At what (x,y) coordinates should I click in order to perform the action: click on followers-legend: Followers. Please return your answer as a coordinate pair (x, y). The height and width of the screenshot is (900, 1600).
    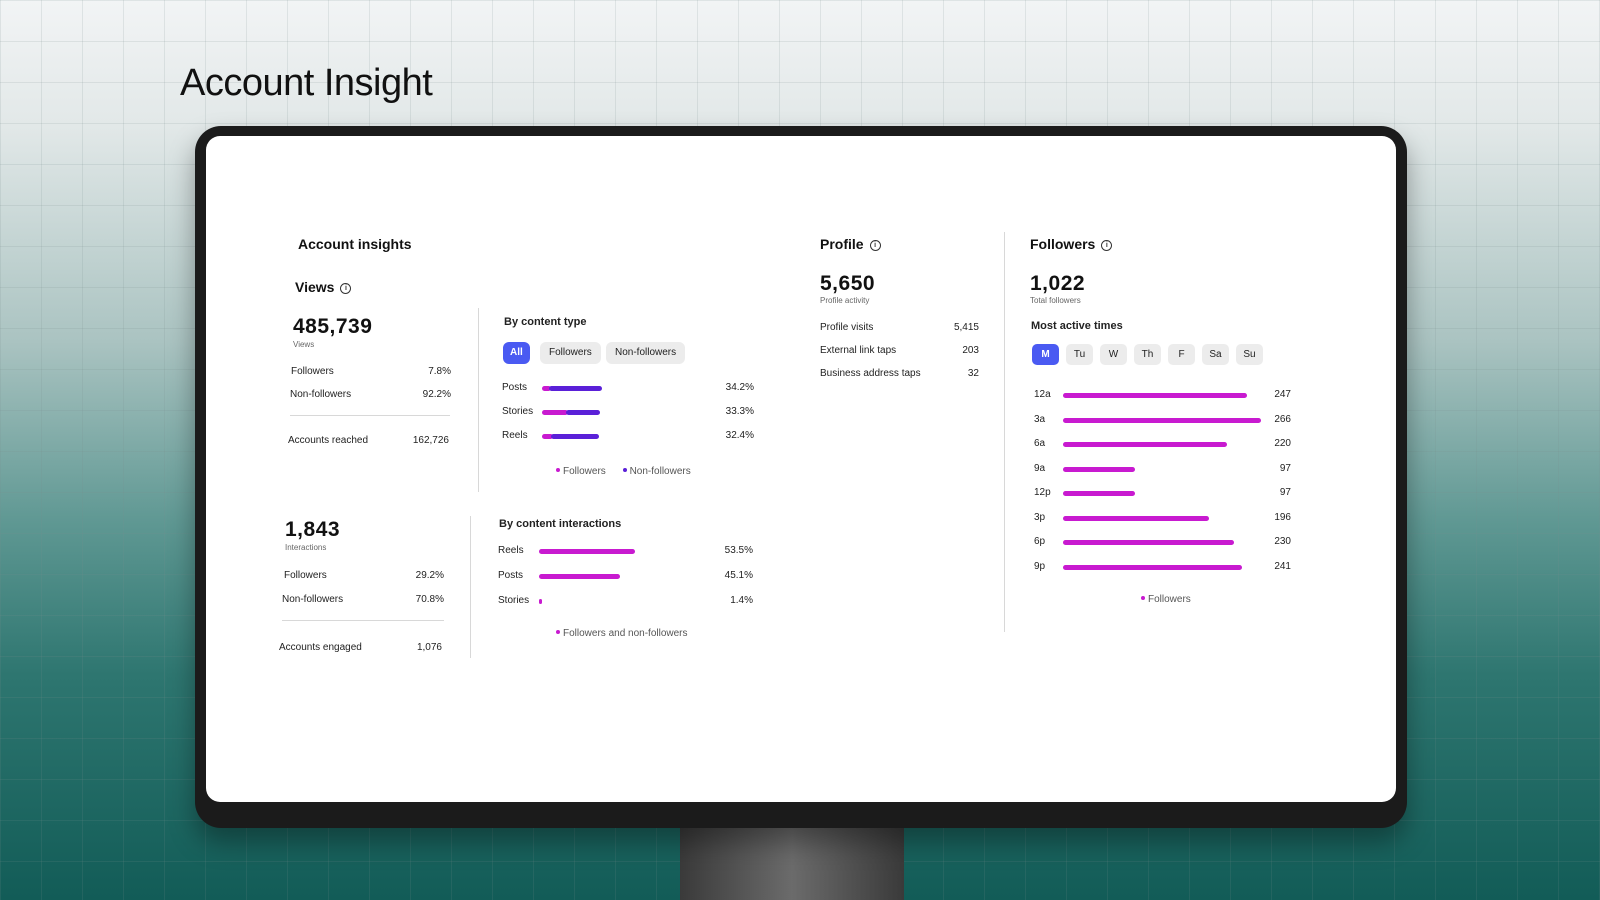
    Looking at the image, I should click on (1166, 599).